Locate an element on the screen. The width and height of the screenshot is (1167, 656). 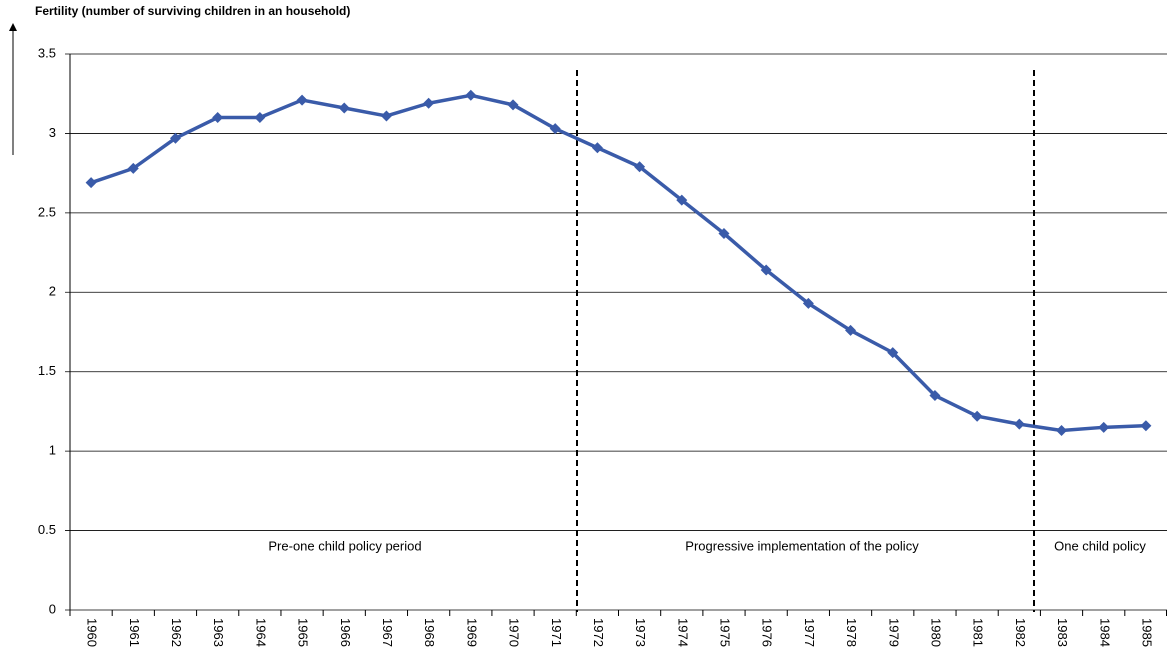
y-tick-label: 3 is located at coordinates (52, 132).